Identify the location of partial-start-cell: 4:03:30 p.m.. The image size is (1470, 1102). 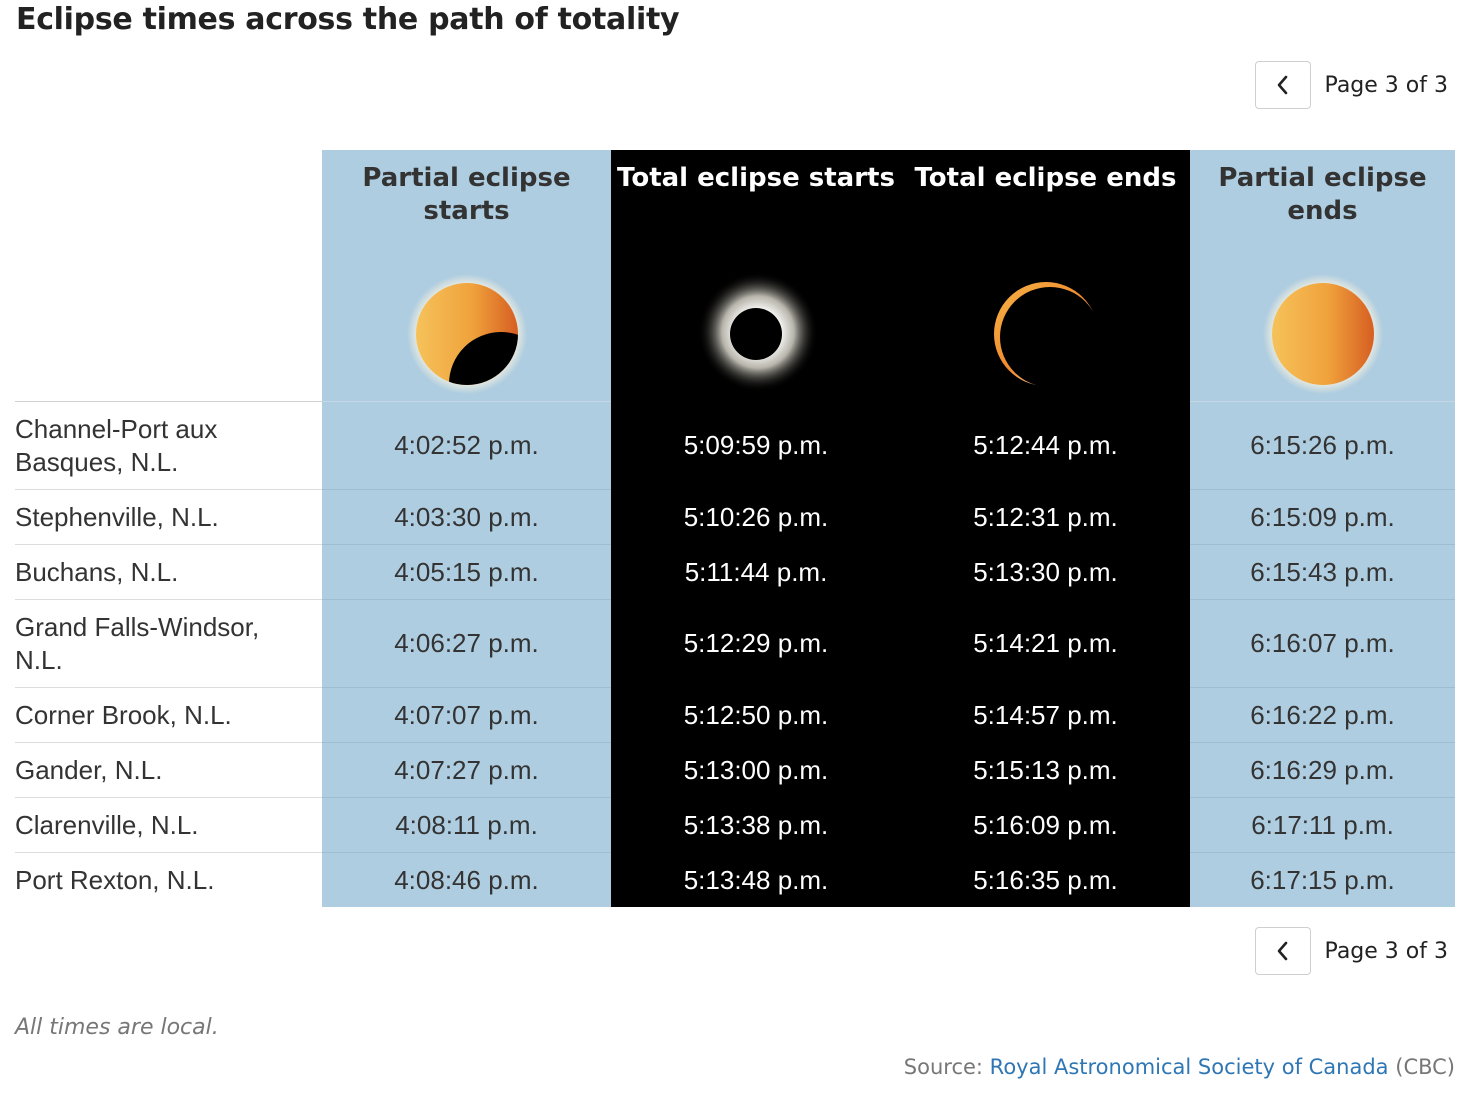
(466, 517).